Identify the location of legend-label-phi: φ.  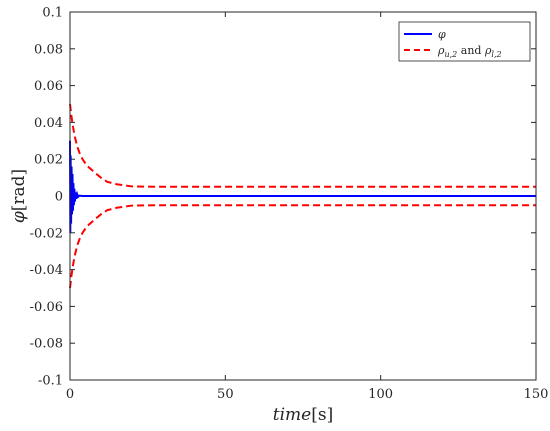
(442, 34).